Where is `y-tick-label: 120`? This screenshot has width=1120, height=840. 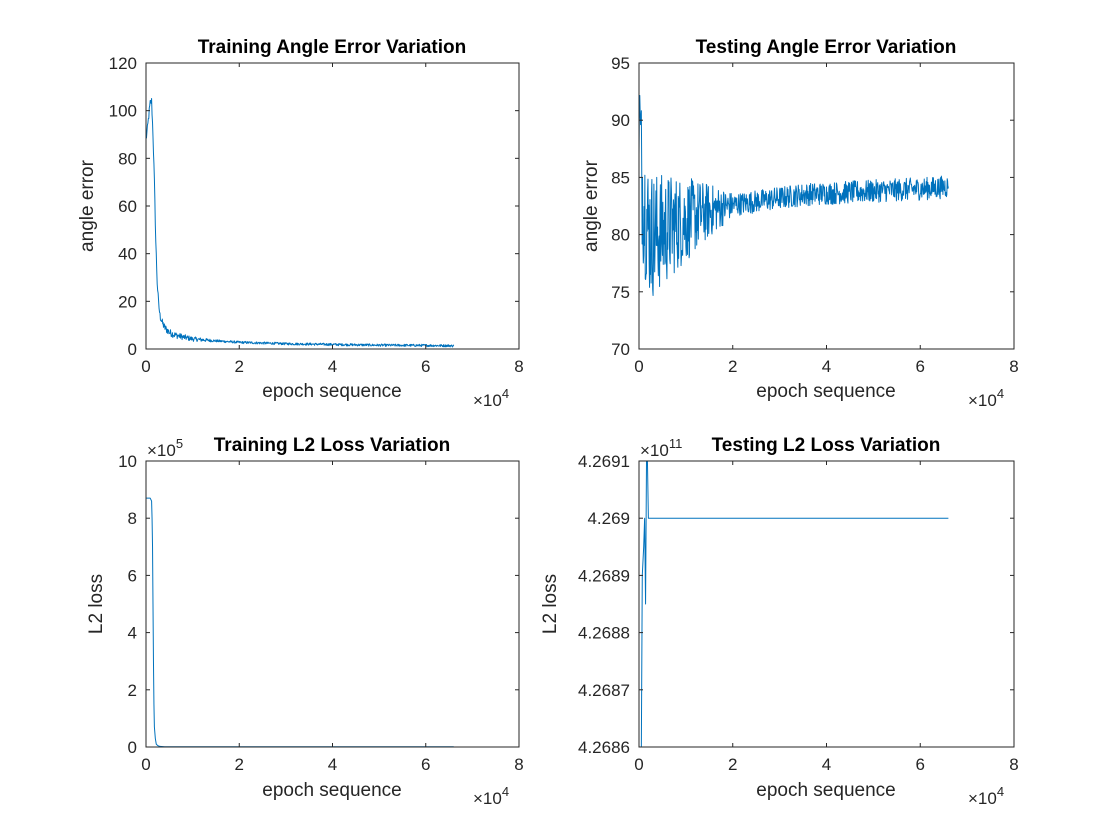
y-tick-label: 120 is located at coordinates (123, 63).